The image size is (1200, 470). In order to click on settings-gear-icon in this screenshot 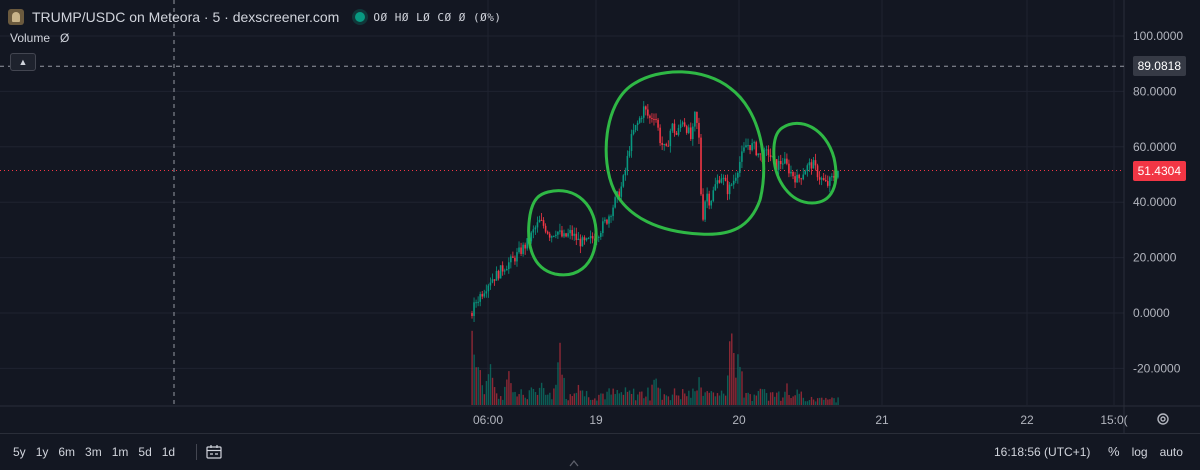, I will do `click(1163, 419)`.